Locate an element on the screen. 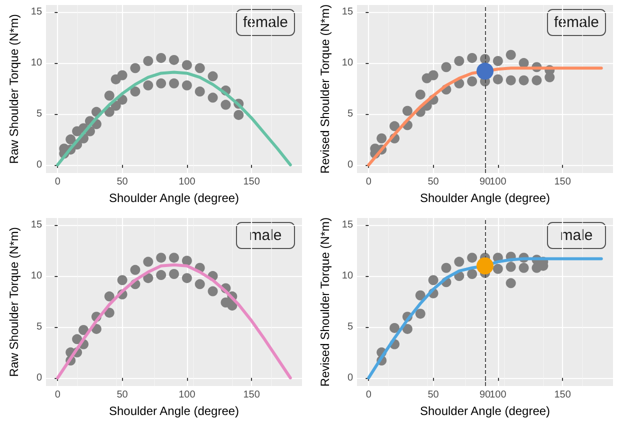 This screenshot has height=426, width=621. line-series is located at coordinates (174, 118).